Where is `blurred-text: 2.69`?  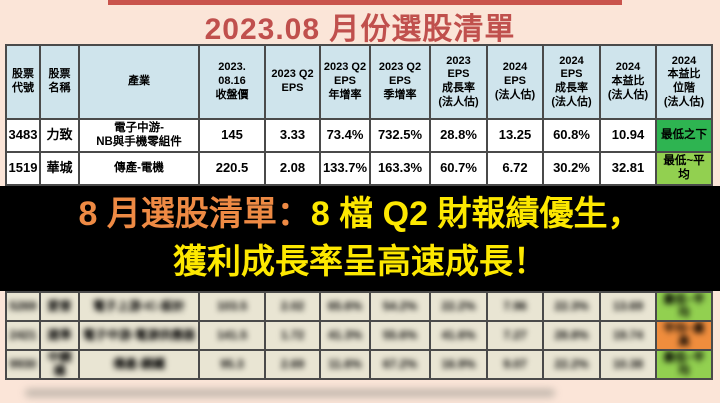
blurred-text: 2.69 is located at coordinates (292, 363).